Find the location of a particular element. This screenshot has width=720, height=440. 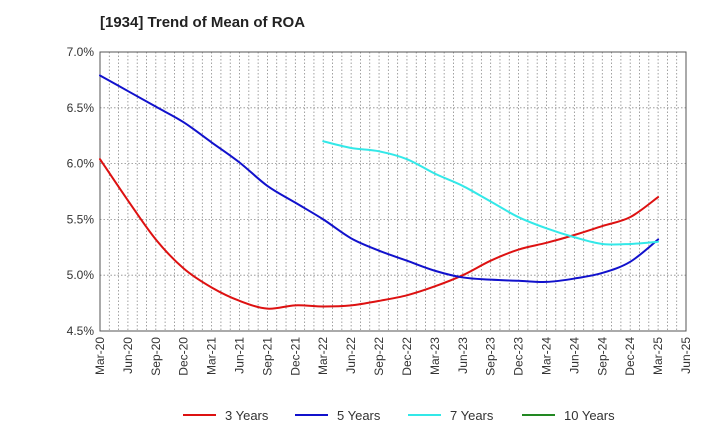

x-tick-label: Jun-25 is located at coordinates (686, 355).